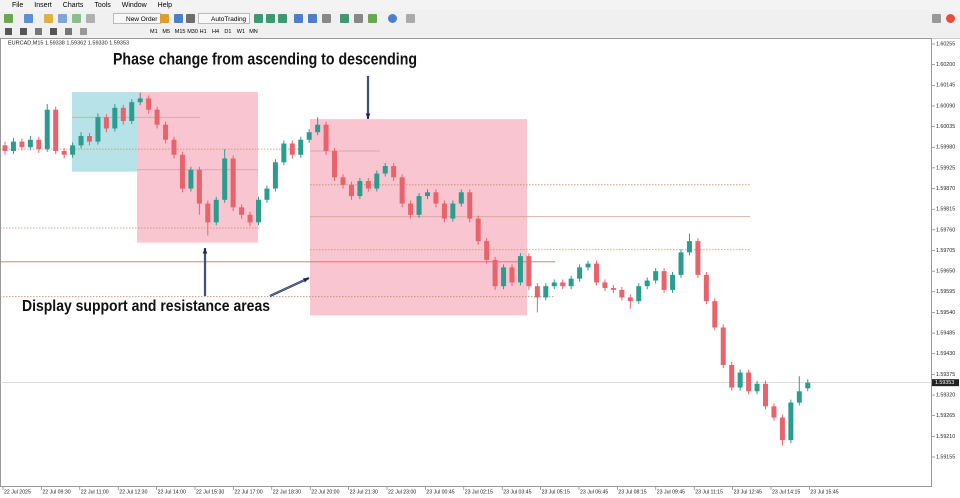 This screenshot has height=498, width=960. Describe the element at coordinates (945, 168) in the screenshot. I see `y-tick-label: 1.59925` at that location.